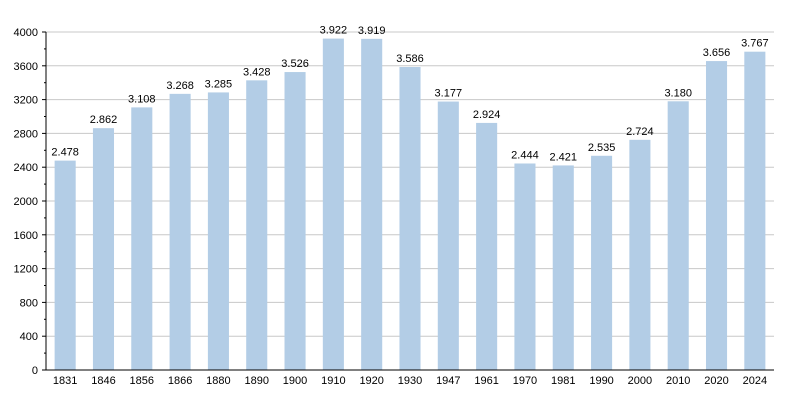  Describe the element at coordinates (35, 371) in the screenshot. I see `y-tick-label: 0` at that location.